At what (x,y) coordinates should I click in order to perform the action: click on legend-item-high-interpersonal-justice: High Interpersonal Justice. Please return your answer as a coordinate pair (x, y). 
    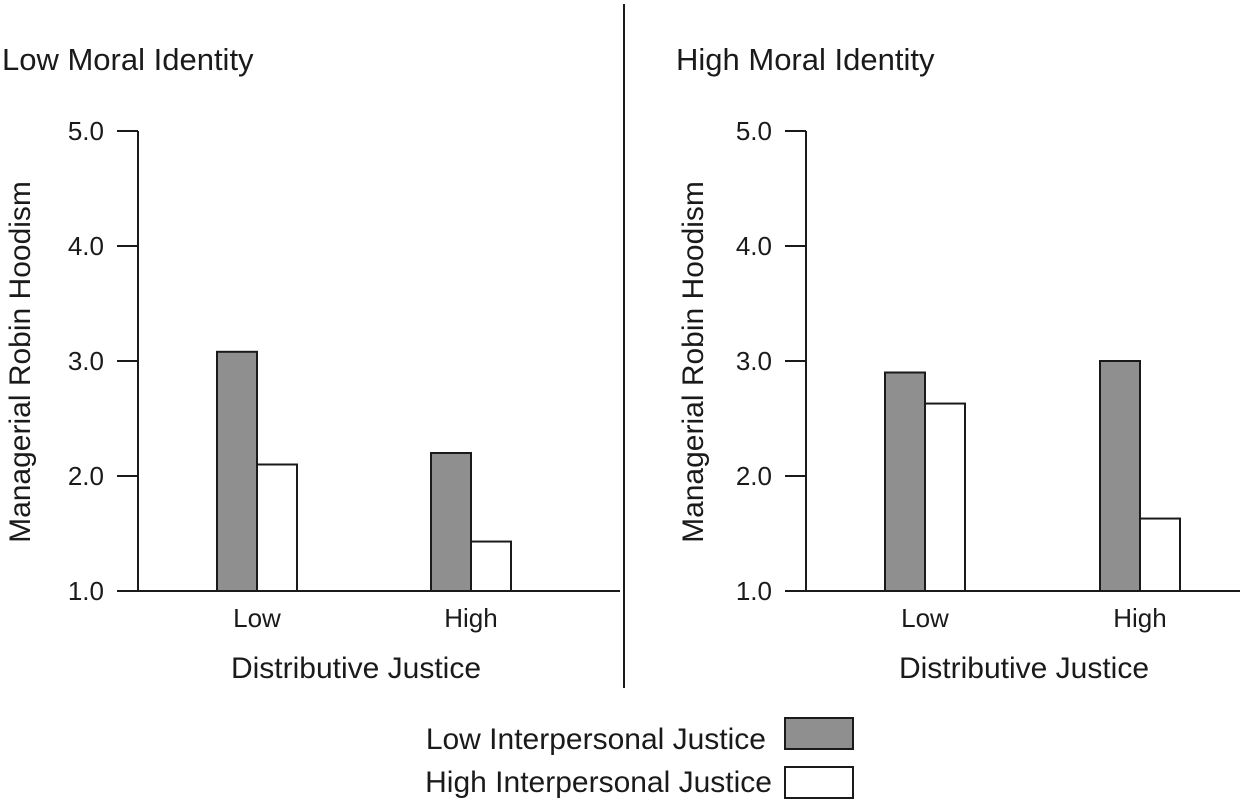
    Looking at the image, I should click on (639, 782).